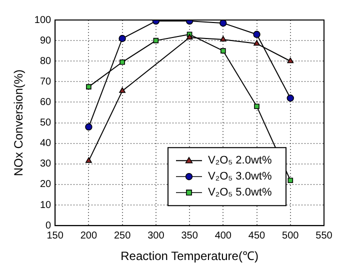  I want to click on y-tick-label: 40, so click(46, 144).